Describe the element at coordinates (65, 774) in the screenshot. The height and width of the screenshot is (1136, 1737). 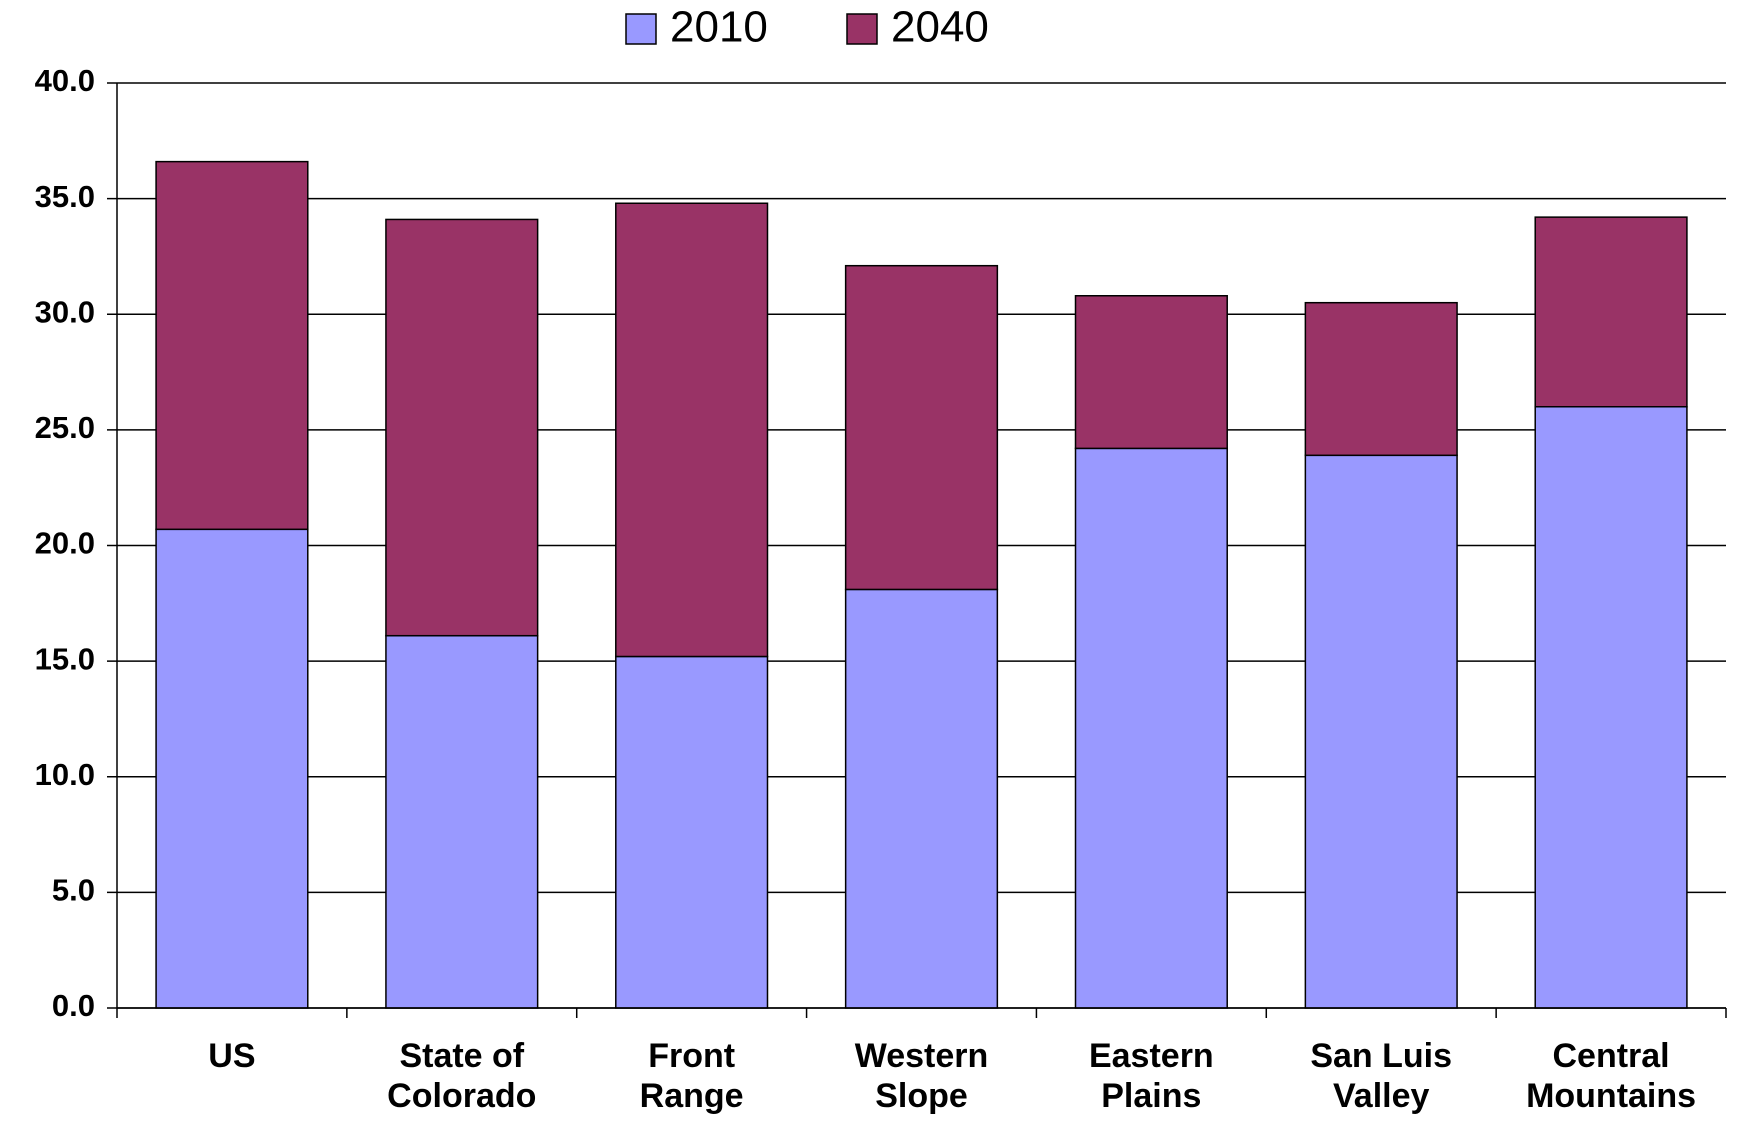
I see `y-tick-label: 10.0` at that location.